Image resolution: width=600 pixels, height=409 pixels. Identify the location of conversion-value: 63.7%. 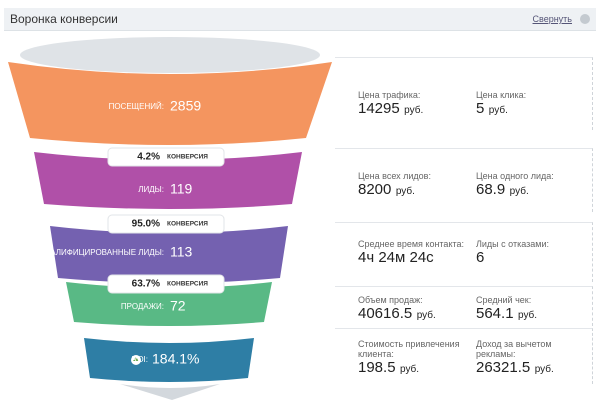
(146, 284).